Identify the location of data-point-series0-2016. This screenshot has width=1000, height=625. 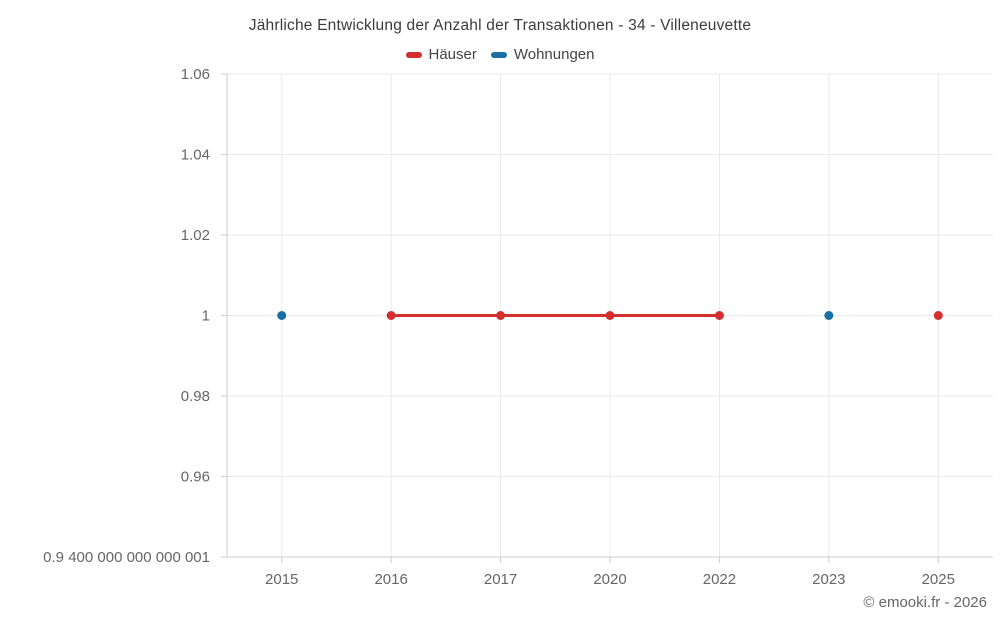
(391, 315).